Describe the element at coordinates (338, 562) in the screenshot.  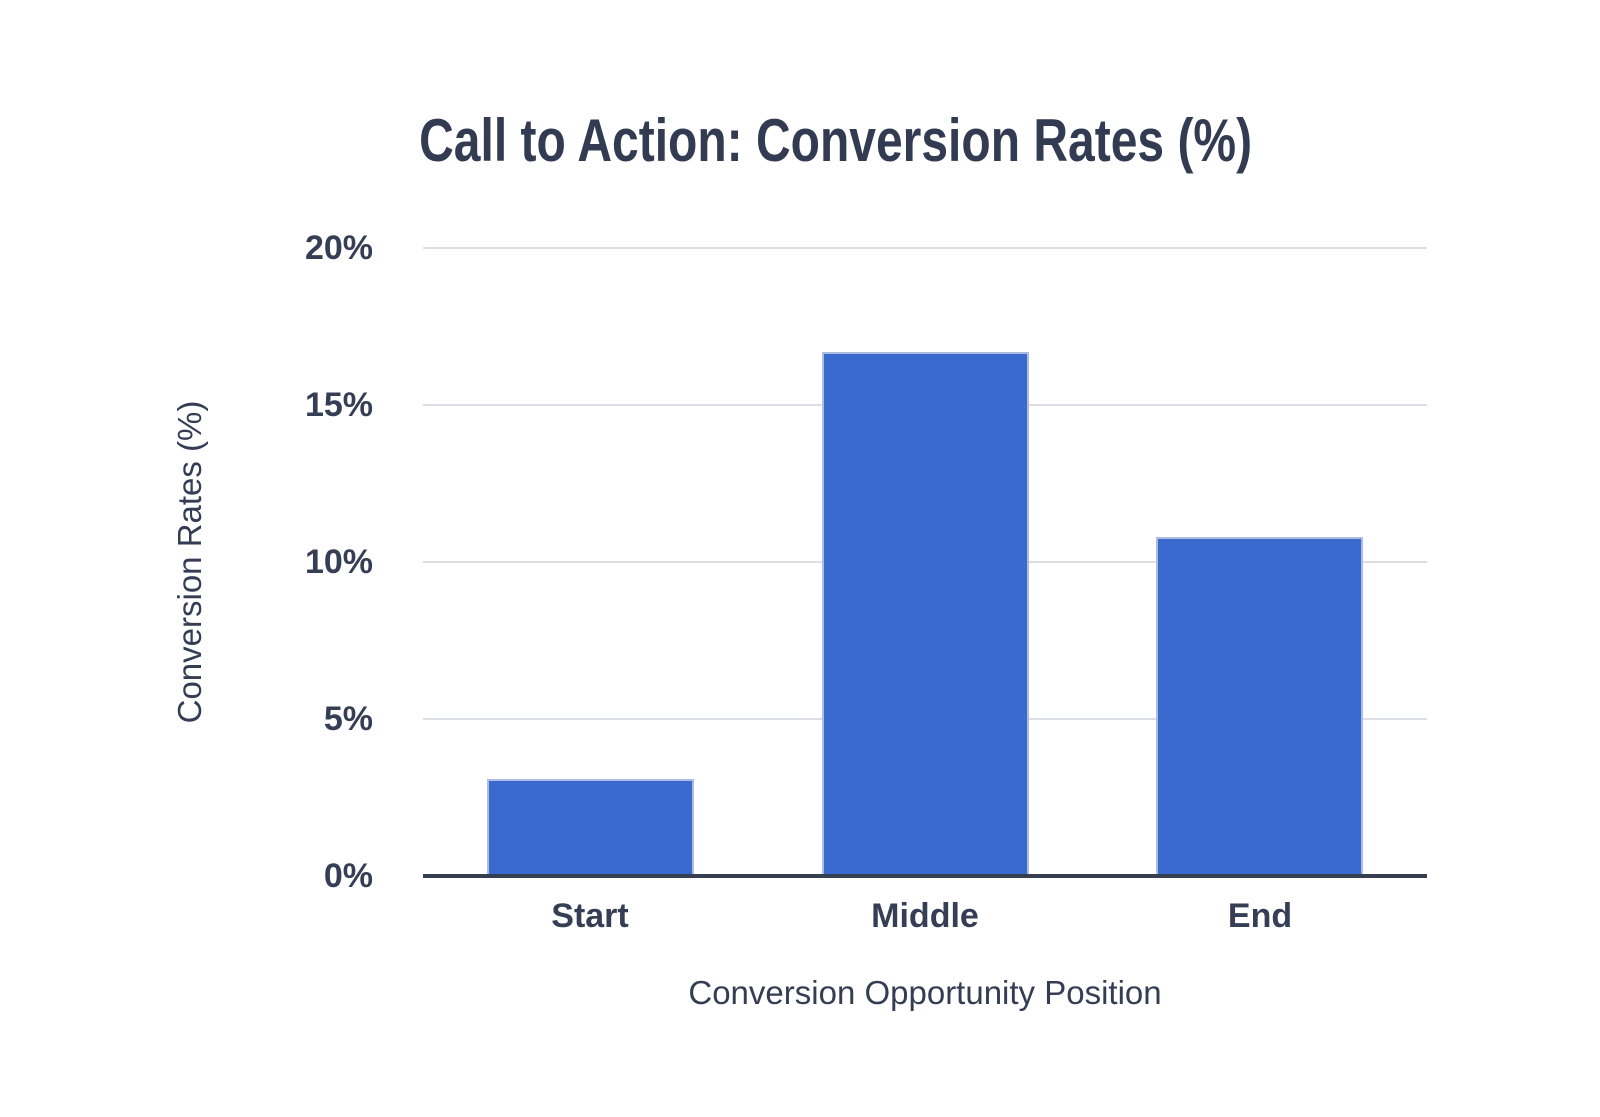
I see `y-tick-label: 10%` at that location.